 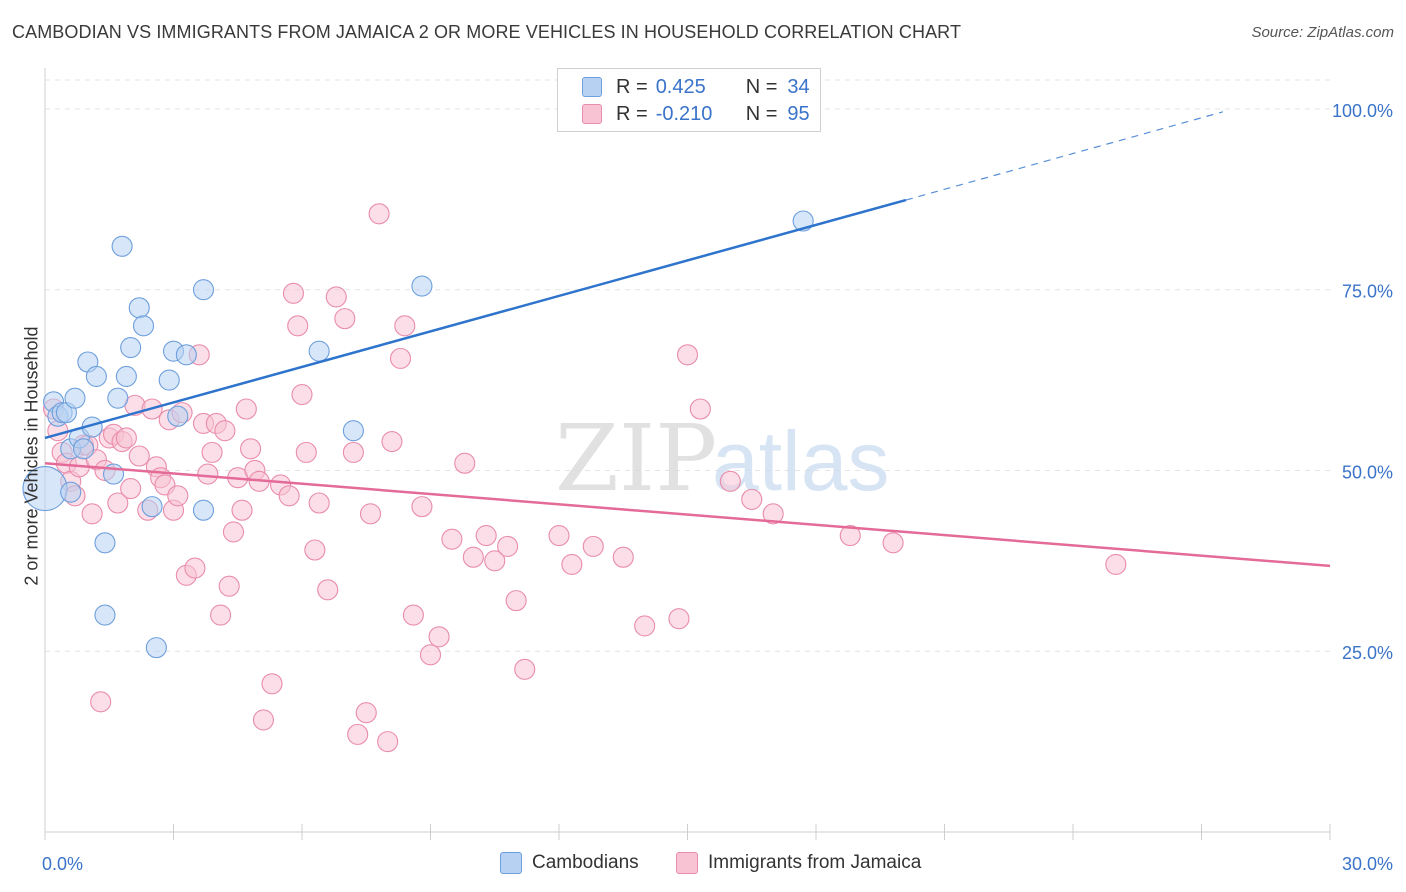 I want to click on legend-label-jamaica: Immigrants from Jamaica, so click(x=815, y=862).